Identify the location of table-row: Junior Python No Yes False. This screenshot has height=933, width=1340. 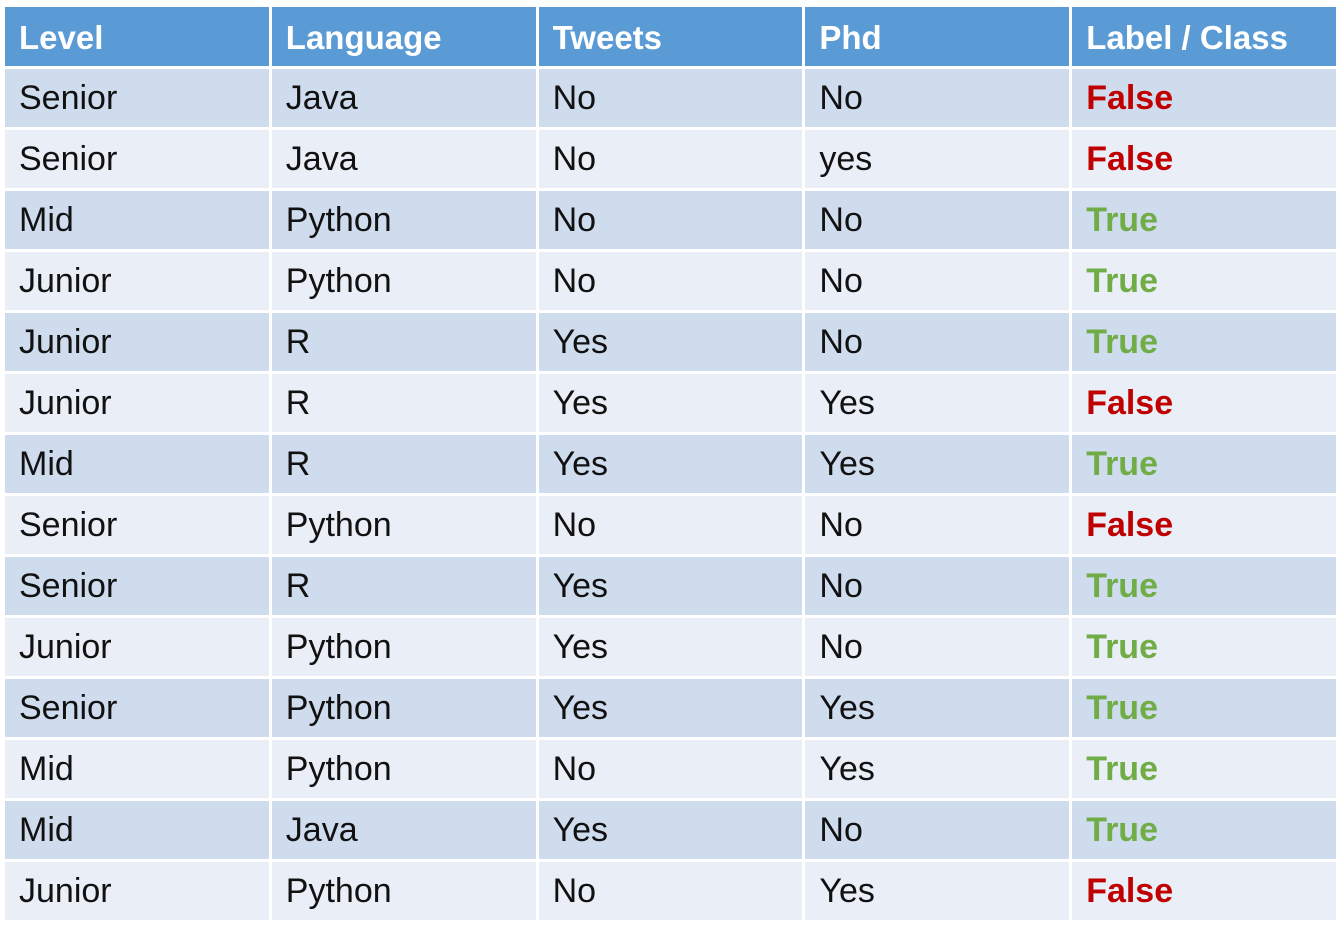
(670, 891).